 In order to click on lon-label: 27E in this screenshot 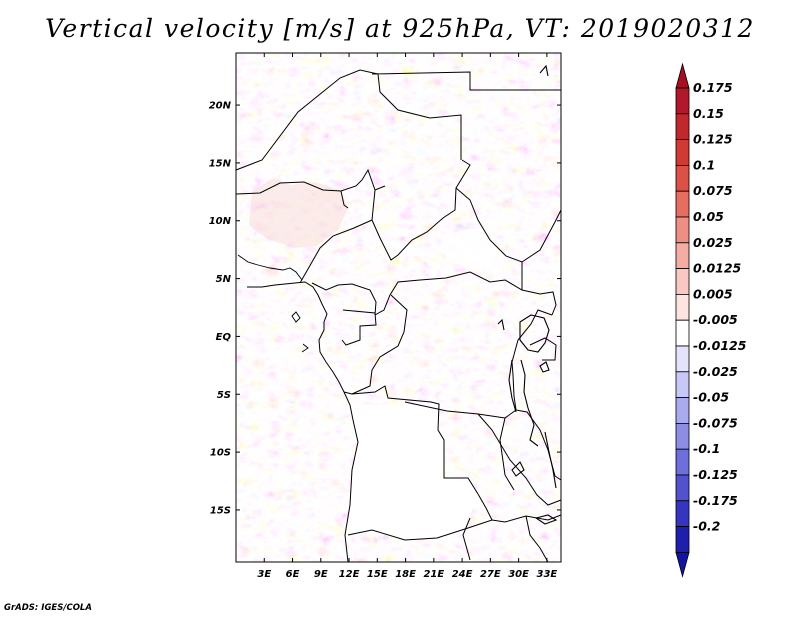, I will do `click(490, 574)`.